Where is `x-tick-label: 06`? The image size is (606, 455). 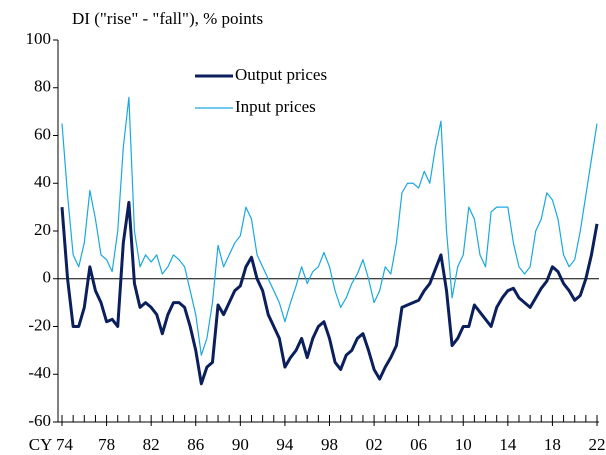 x-tick-label: 06 is located at coordinates (418, 444).